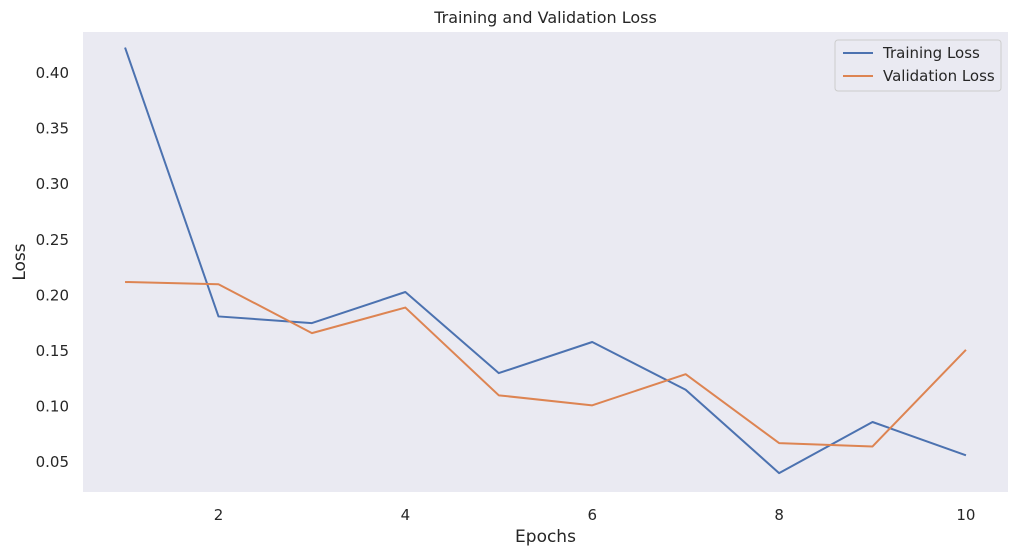 This screenshot has width=1020, height=556. Describe the element at coordinates (52, 351) in the screenshot. I see `y-tick-label: 0.15` at that location.